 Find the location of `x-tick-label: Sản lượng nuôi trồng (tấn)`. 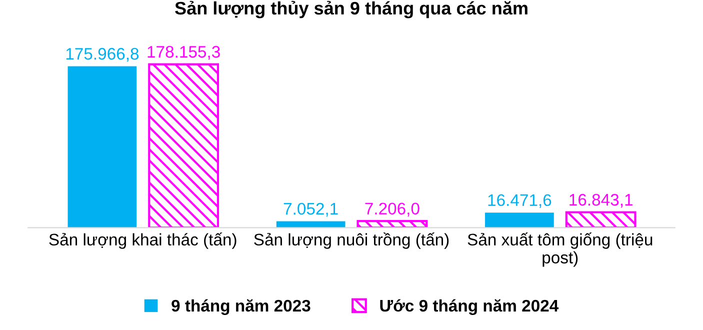

x-tick-label: Sản lượng nuôi trồng (tấn) is located at coordinates (351, 240).